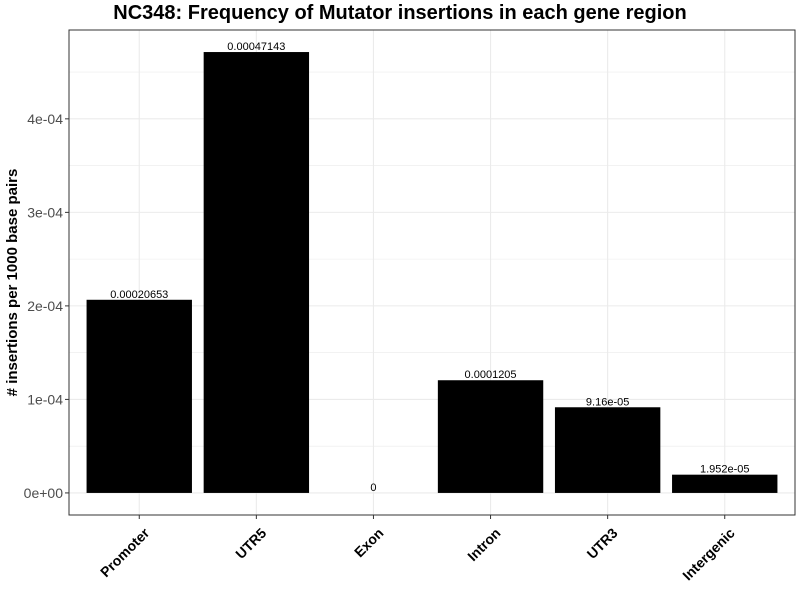 Image resolution: width=800 pixels, height=600 pixels. Describe the element at coordinates (12, 283) in the screenshot. I see `y-axis-title: # insertions per 1000 base pairs` at that location.